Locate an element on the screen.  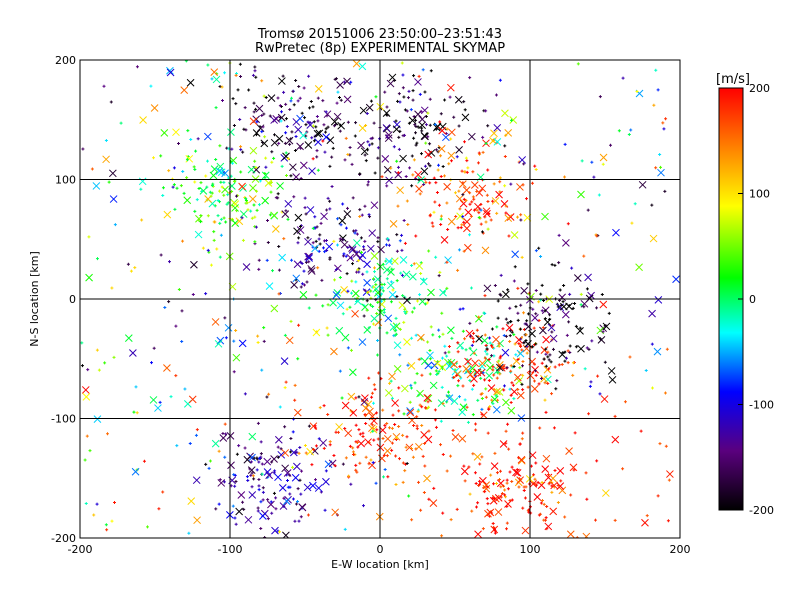
point-2070 is located at coordinates (268, 519).